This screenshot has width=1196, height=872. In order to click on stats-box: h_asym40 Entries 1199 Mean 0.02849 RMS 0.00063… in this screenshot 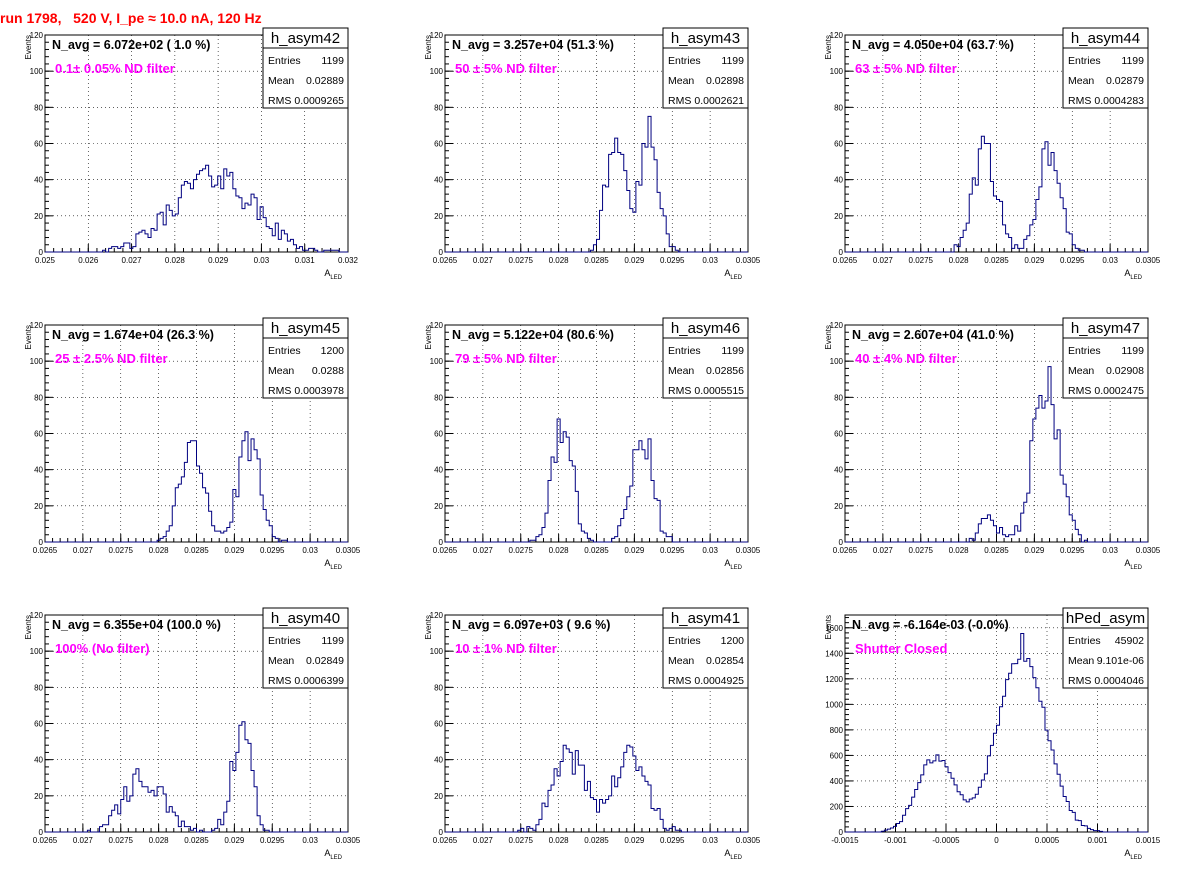, I will do `click(305, 648)`.